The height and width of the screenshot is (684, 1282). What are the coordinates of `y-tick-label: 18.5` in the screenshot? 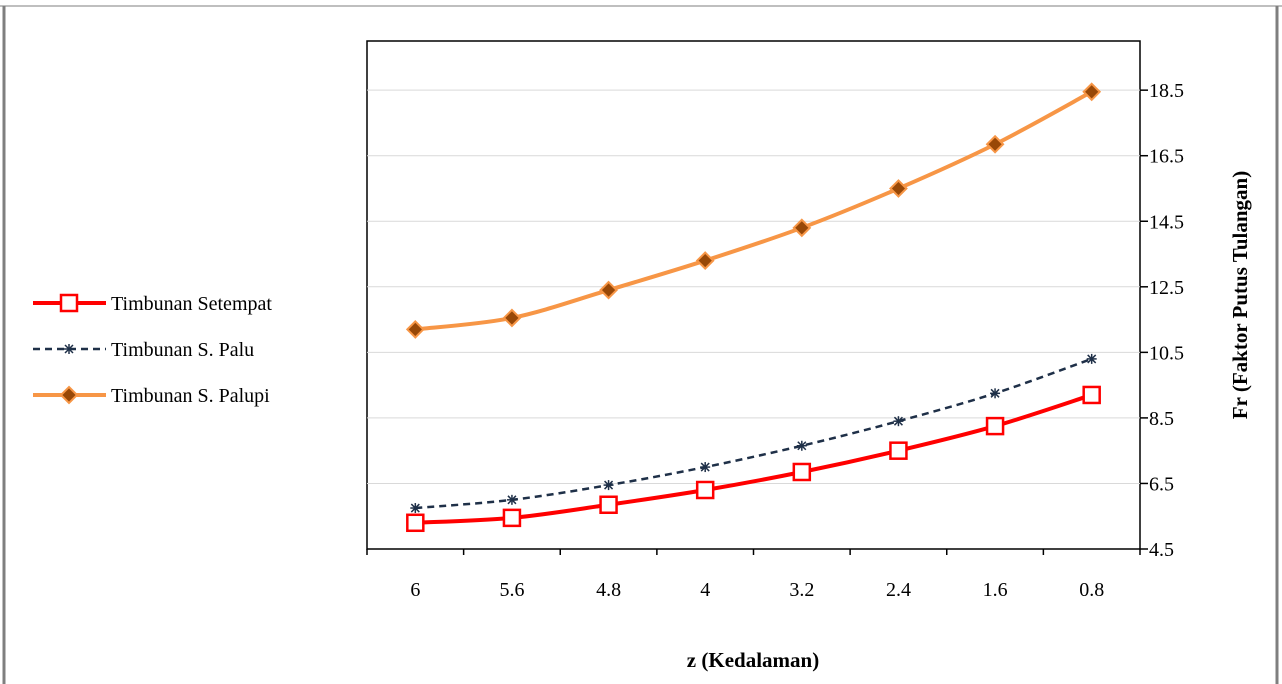 It's located at (1166, 91).